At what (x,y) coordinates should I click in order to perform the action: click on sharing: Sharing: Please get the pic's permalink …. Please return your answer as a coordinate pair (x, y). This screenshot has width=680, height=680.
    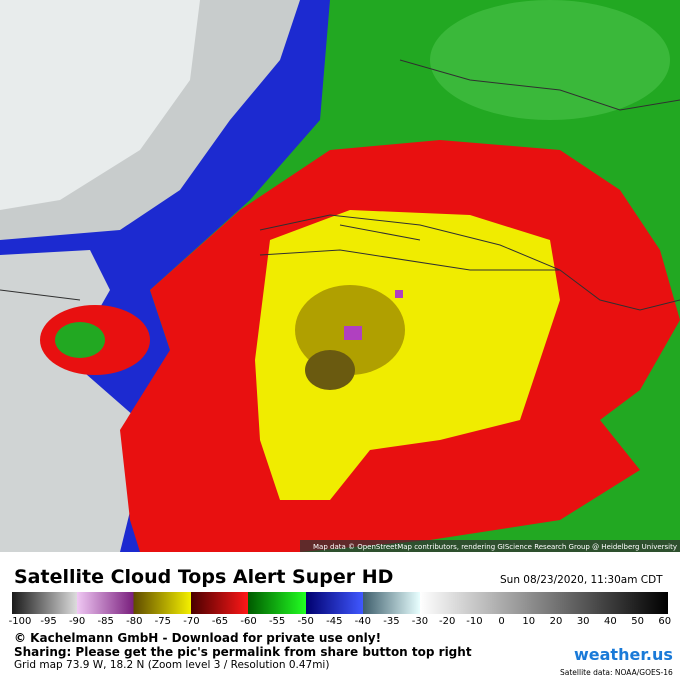
    Looking at the image, I should click on (243, 652).